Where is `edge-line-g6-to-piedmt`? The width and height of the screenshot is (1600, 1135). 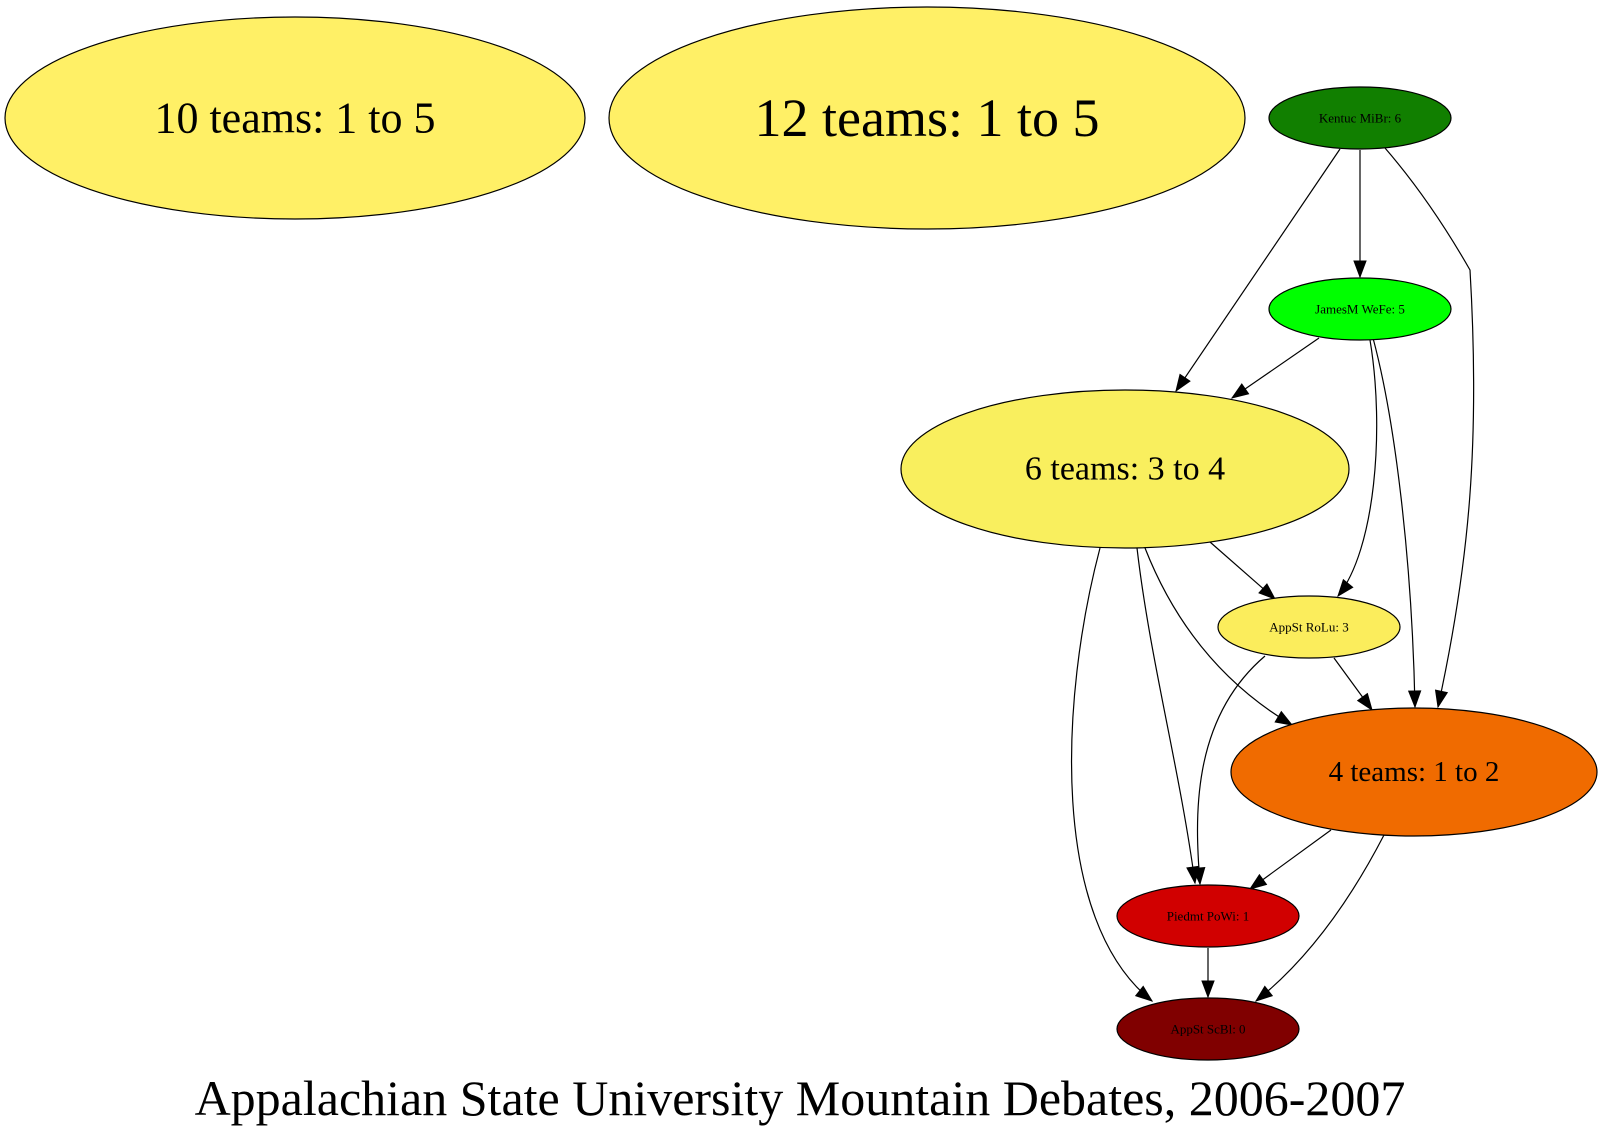 edge-line-g6-to-piedmt is located at coordinates (1166, 715).